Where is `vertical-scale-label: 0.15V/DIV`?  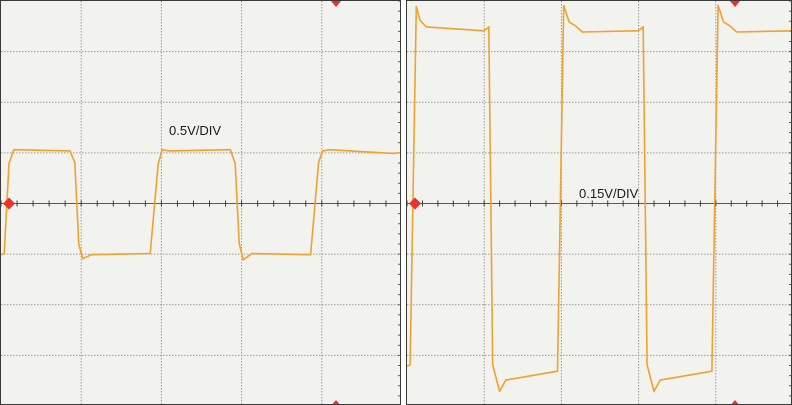 vertical-scale-label: 0.15V/DIV is located at coordinates (609, 193).